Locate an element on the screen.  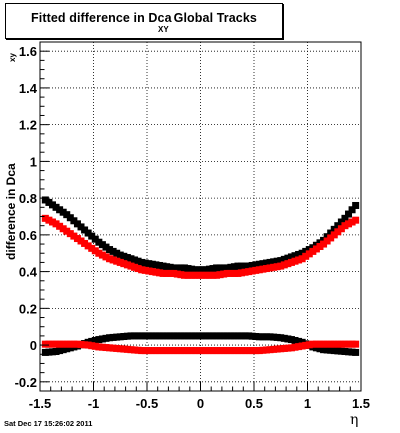
y-axis-label-subscript: xy is located at coordinates (12, 57).